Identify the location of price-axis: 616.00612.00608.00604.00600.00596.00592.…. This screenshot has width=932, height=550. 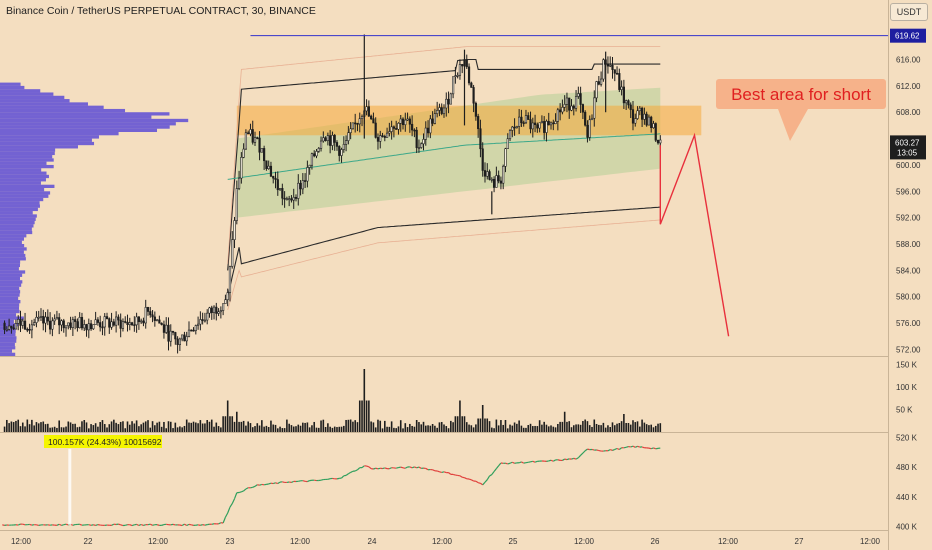
(908, 191).